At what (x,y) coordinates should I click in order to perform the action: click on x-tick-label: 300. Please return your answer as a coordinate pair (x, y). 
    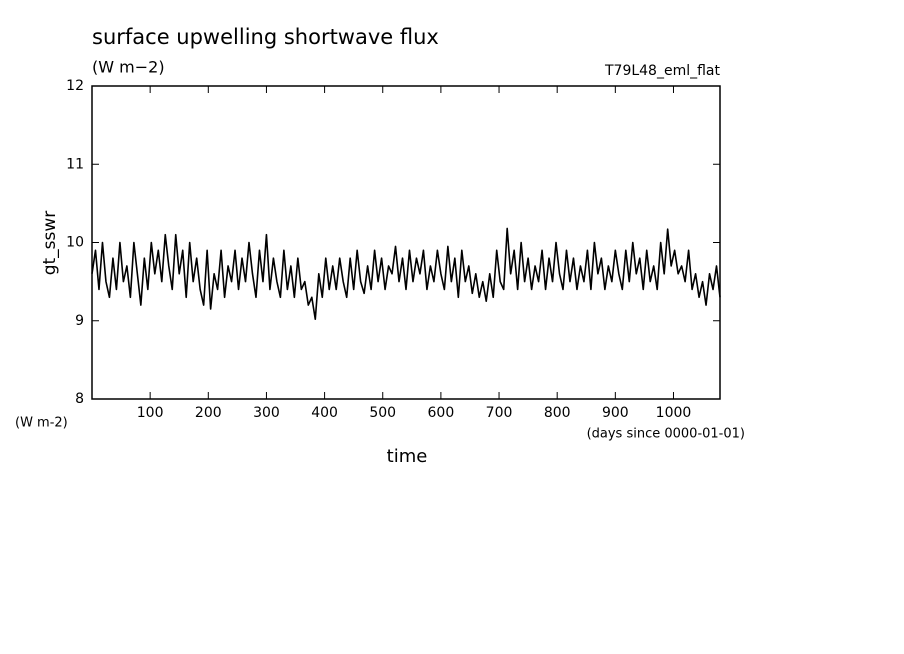
    Looking at the image, I should click on (266, 413).